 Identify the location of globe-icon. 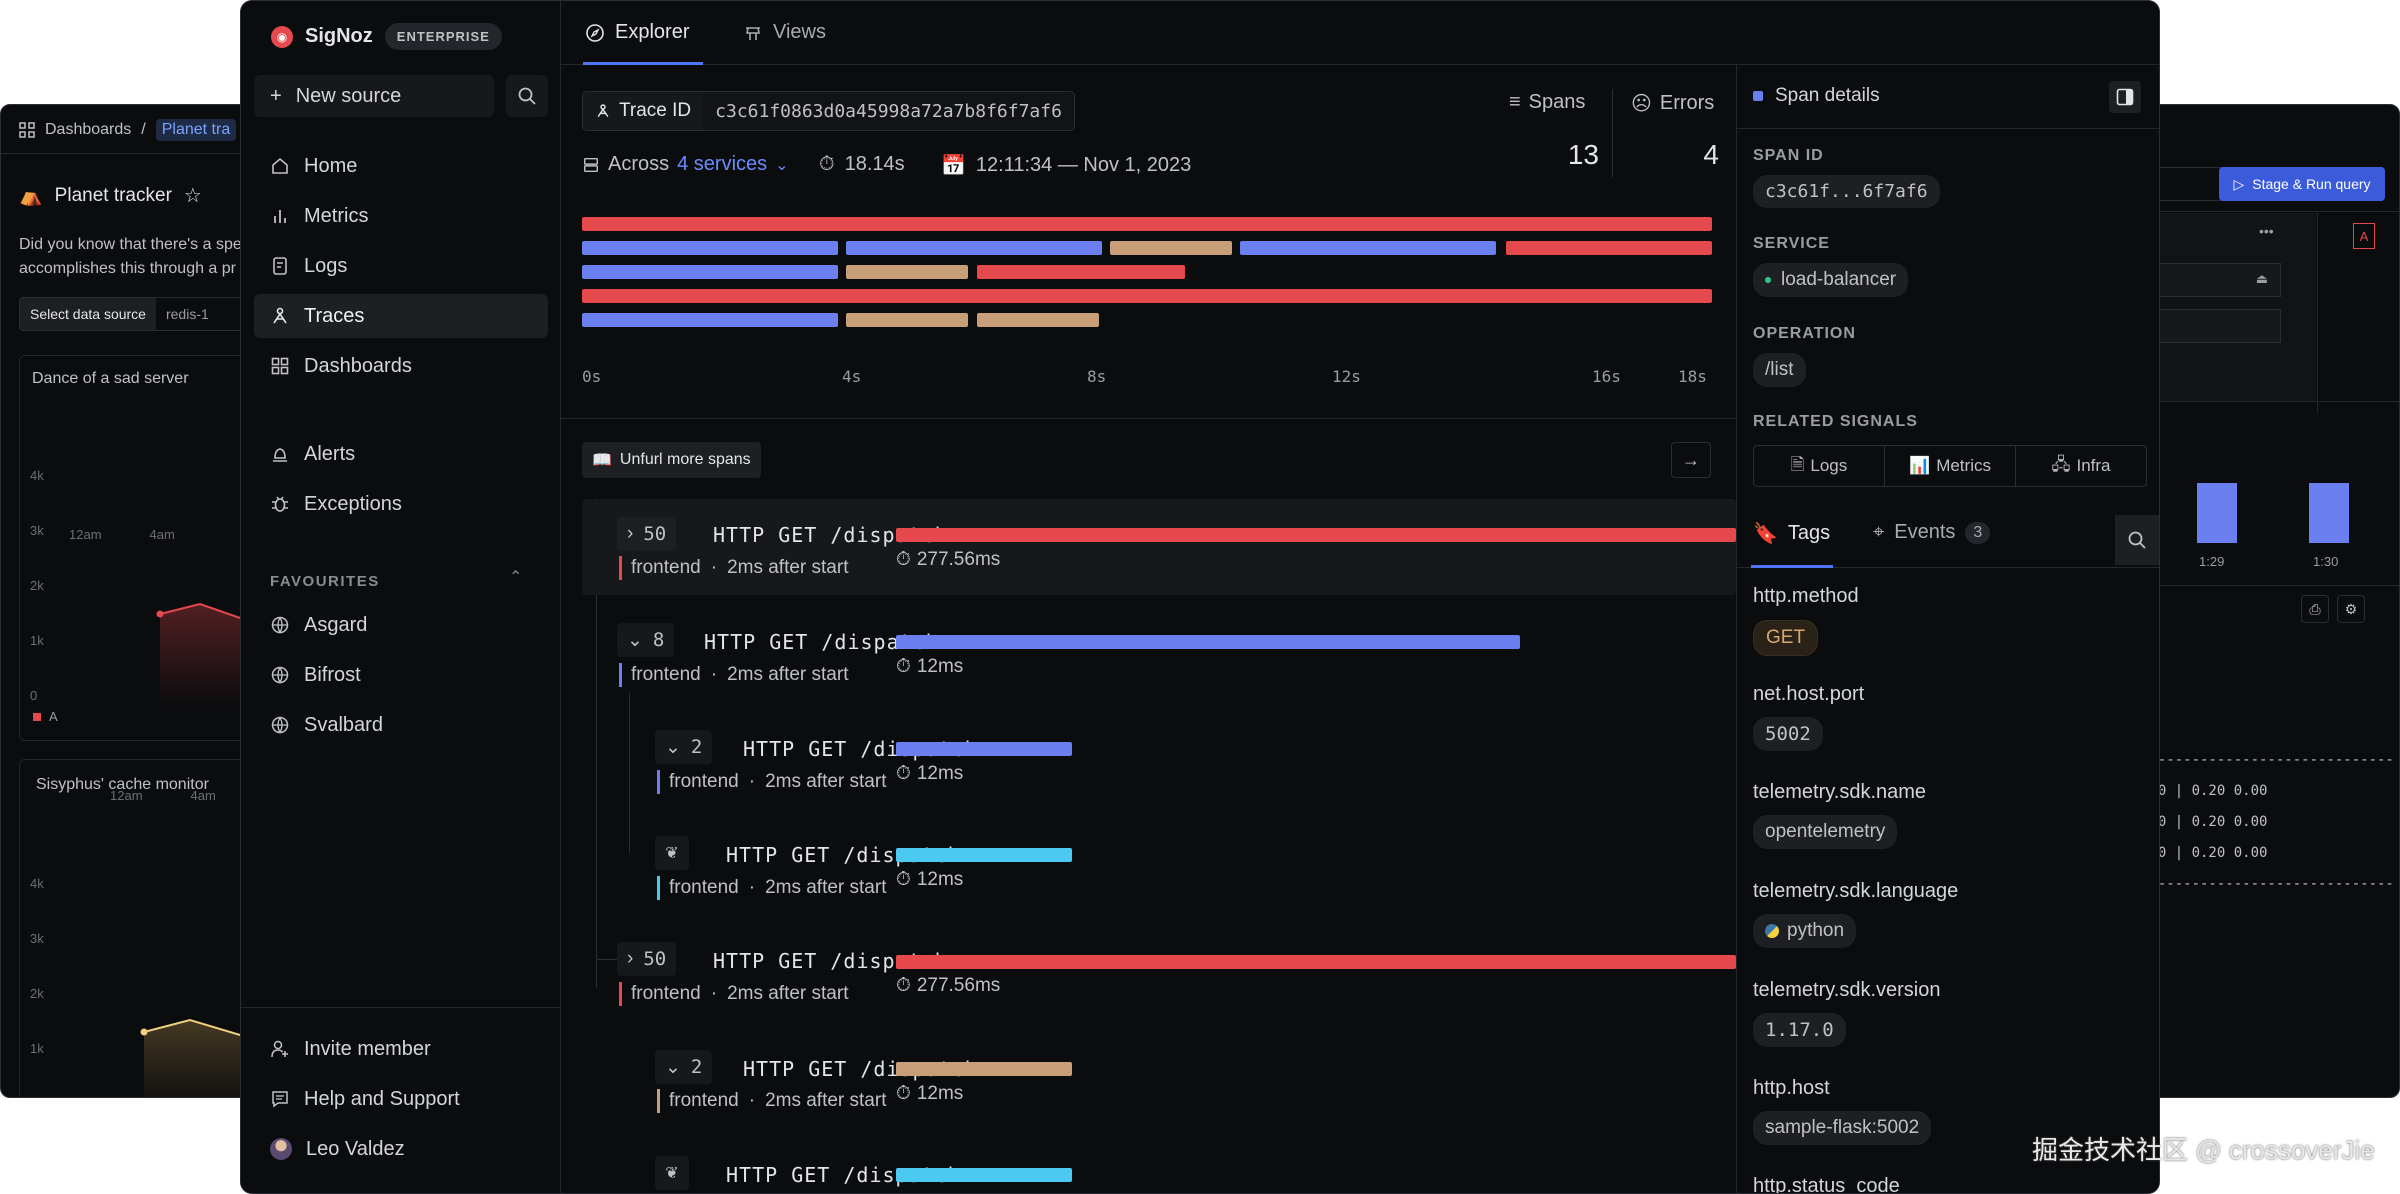
(280, 625).